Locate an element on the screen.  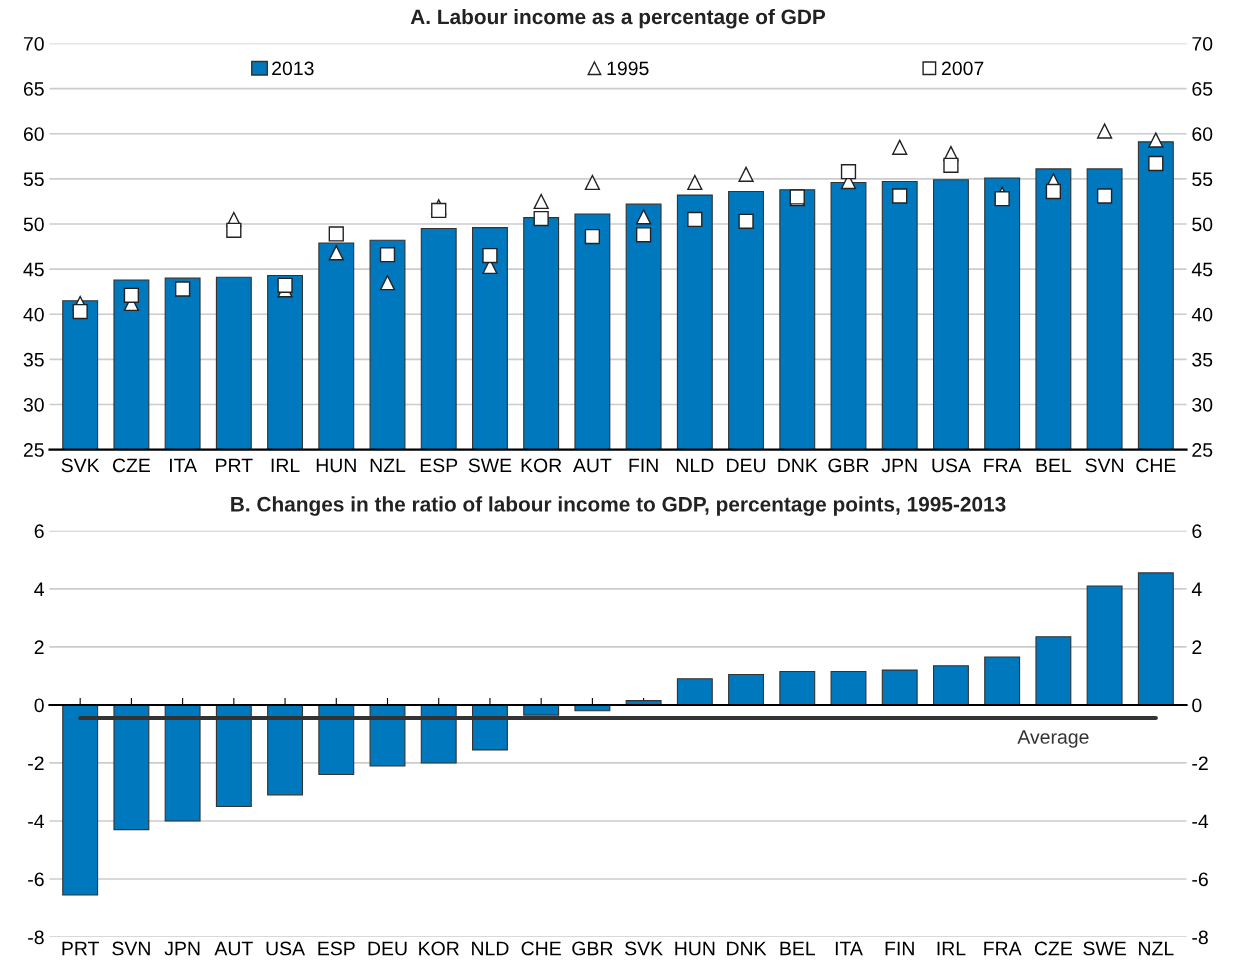
y2-tick-label: 55 is located at coordinates (1202, 179).